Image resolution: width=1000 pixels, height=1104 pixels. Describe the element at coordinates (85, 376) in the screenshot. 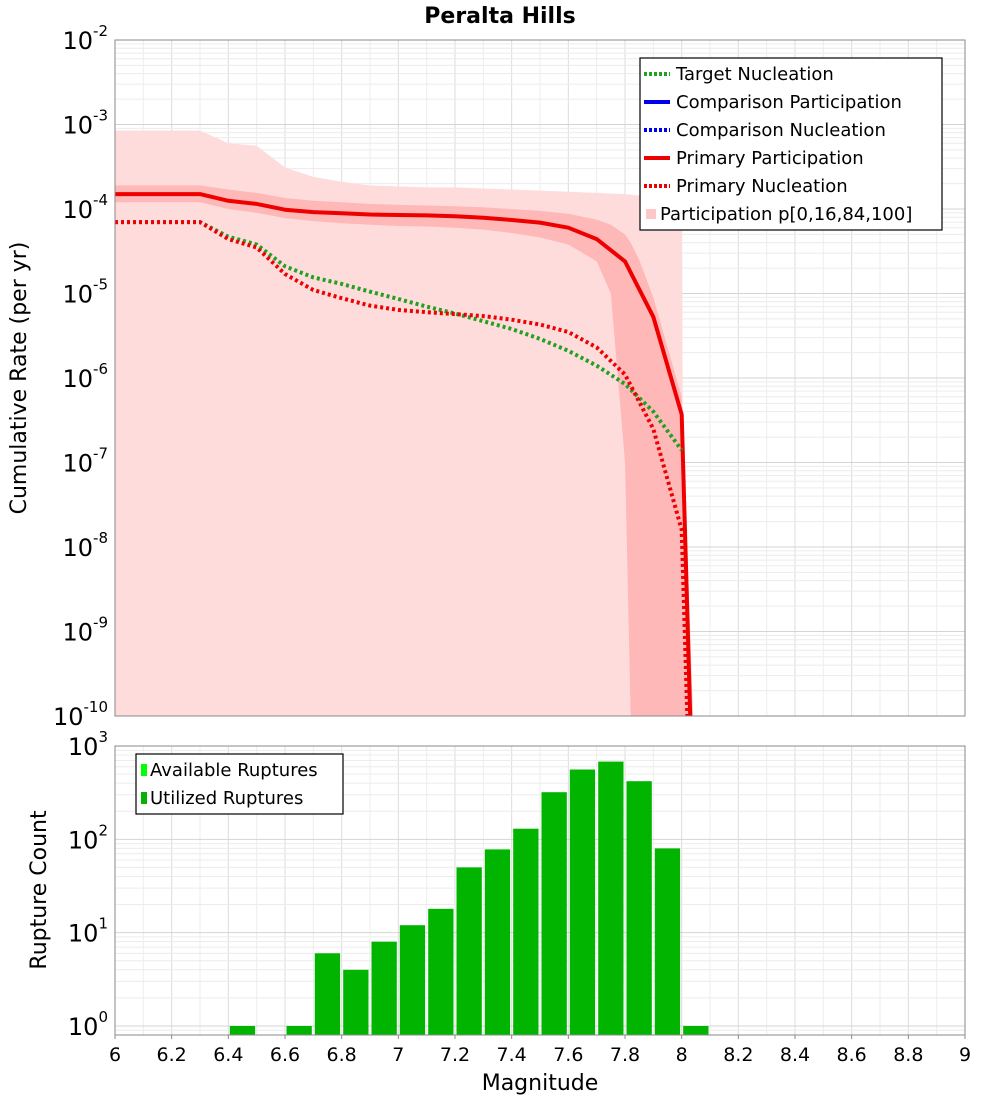

I see `y-tick-label: 10⁻⁶` at that location.